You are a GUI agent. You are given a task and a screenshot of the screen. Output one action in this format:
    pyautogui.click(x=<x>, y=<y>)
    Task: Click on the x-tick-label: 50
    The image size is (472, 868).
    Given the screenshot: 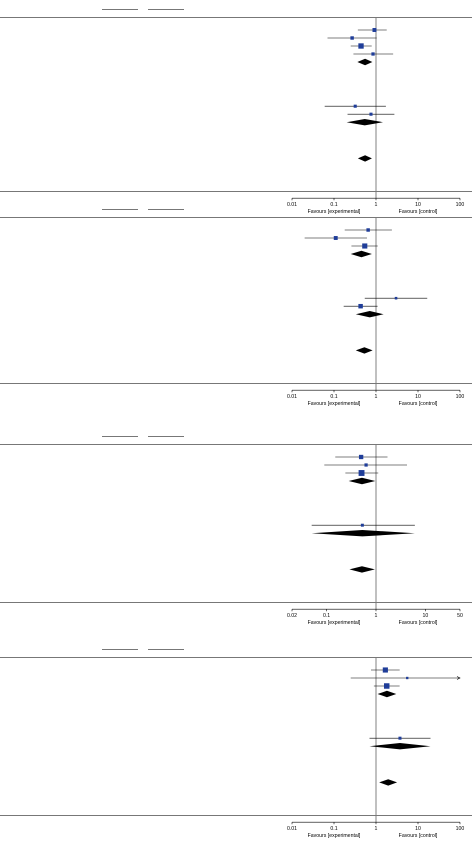 What is the action you would take?
    pyautogui.click(x=460, y=616)
    